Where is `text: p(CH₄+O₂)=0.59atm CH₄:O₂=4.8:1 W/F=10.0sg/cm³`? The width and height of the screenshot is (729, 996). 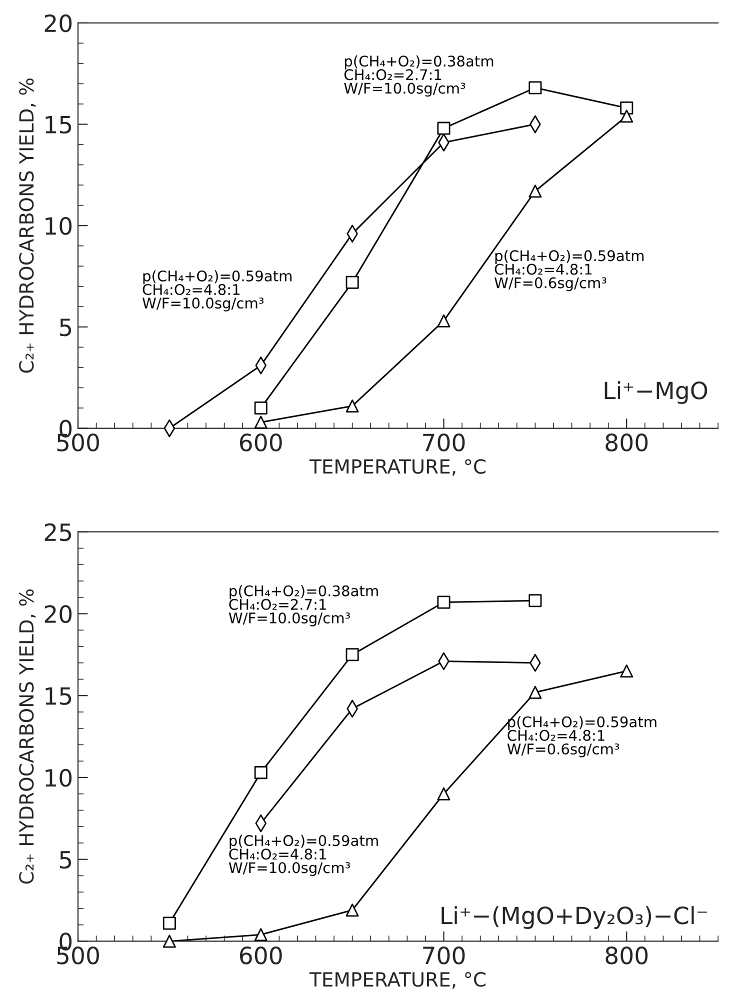 text: p(CH₄+O₂)=0.59atm CH₄:O₂=4.8:1 W/F=10.0sg/cm³ is located at coordinates (303, 855).